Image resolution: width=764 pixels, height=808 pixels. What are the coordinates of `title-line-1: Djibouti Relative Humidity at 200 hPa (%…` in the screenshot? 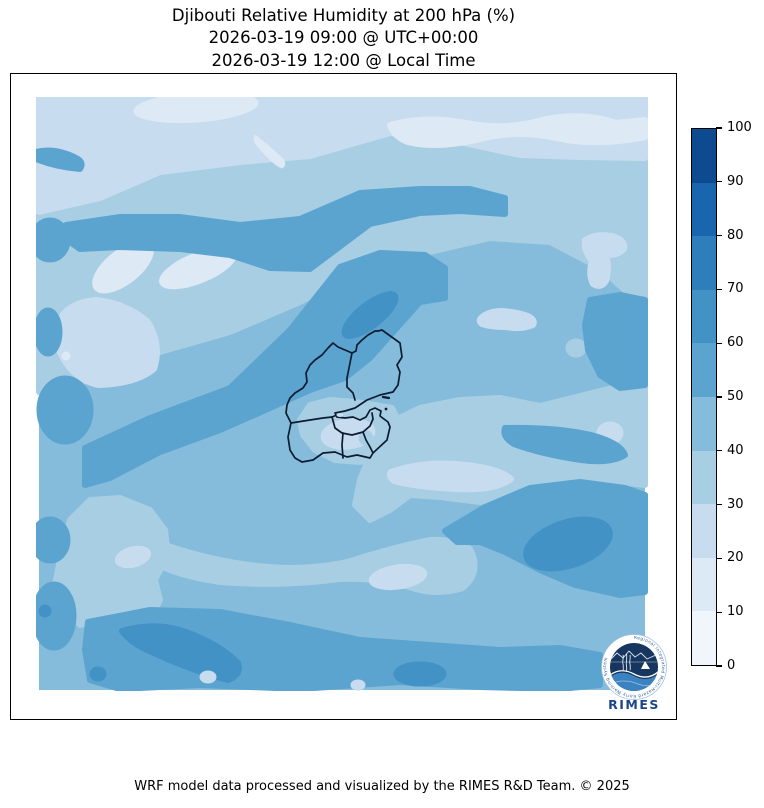 It's located at (343, 15).